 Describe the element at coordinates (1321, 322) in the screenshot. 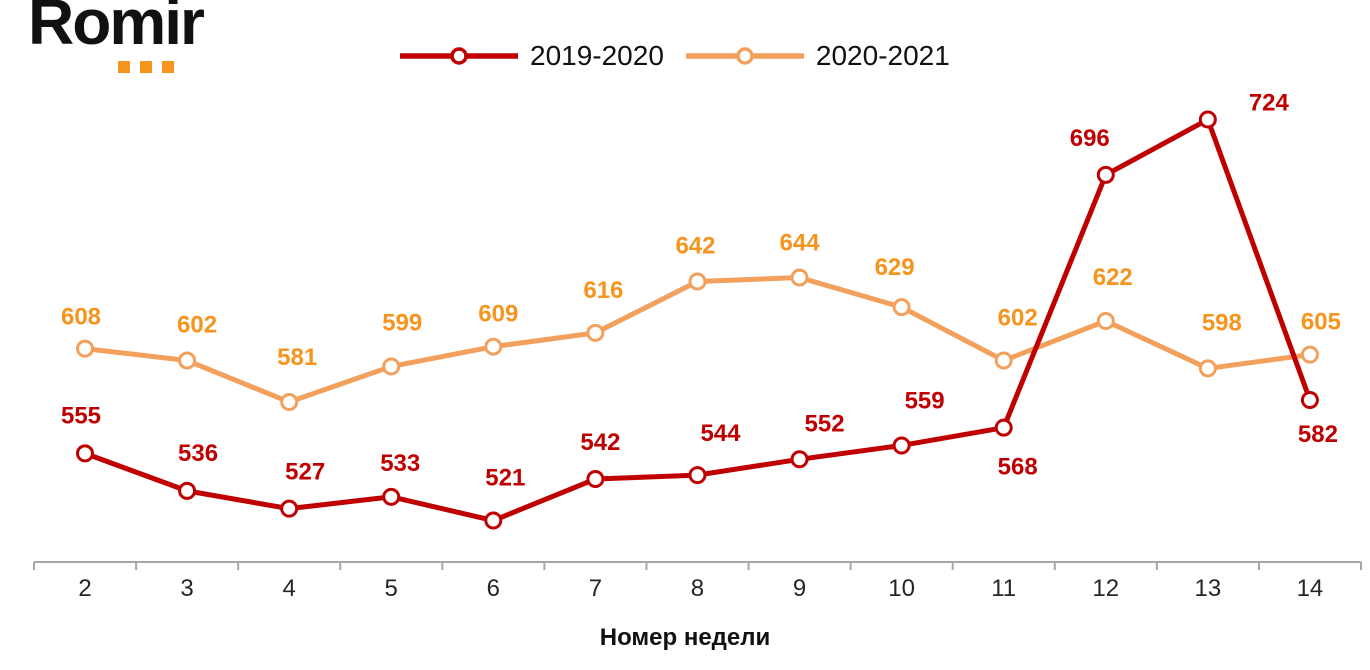

I see `data-point-label-2020-2021-week-14: 605` at that location.